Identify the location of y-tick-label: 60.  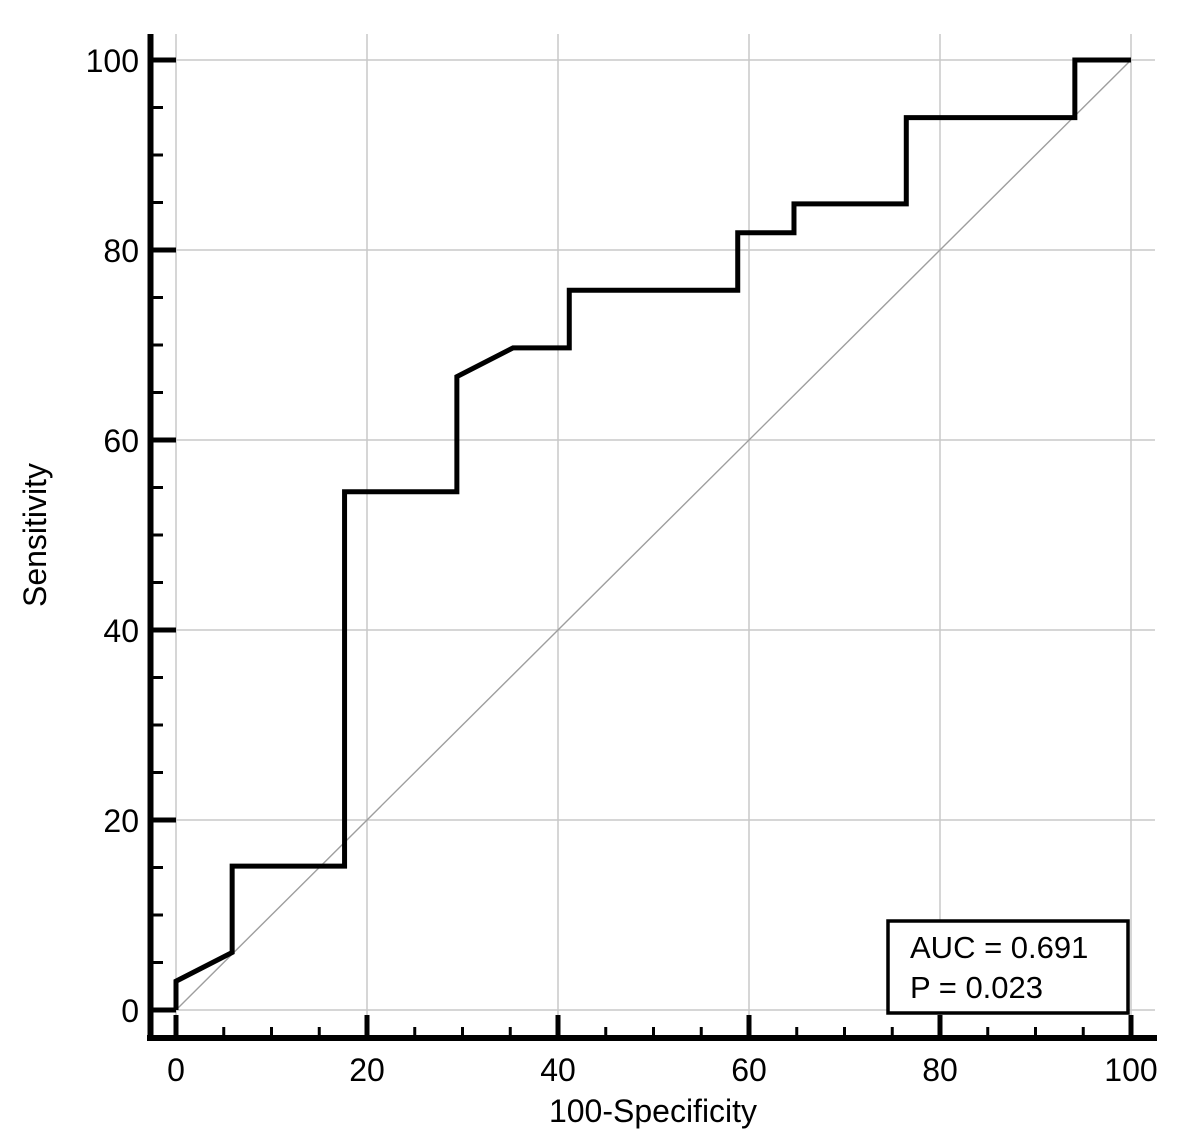
(121, 441).